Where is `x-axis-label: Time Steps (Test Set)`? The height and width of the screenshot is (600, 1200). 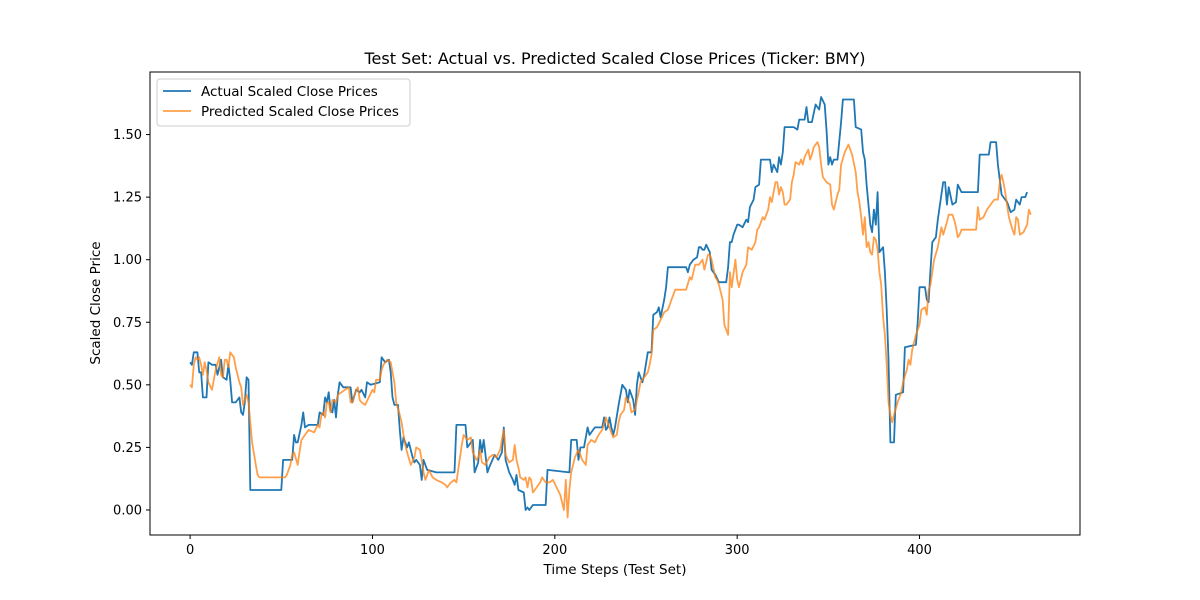 x-axis-label: Time Steps (Test Set) is located at coordinates (615, 570).